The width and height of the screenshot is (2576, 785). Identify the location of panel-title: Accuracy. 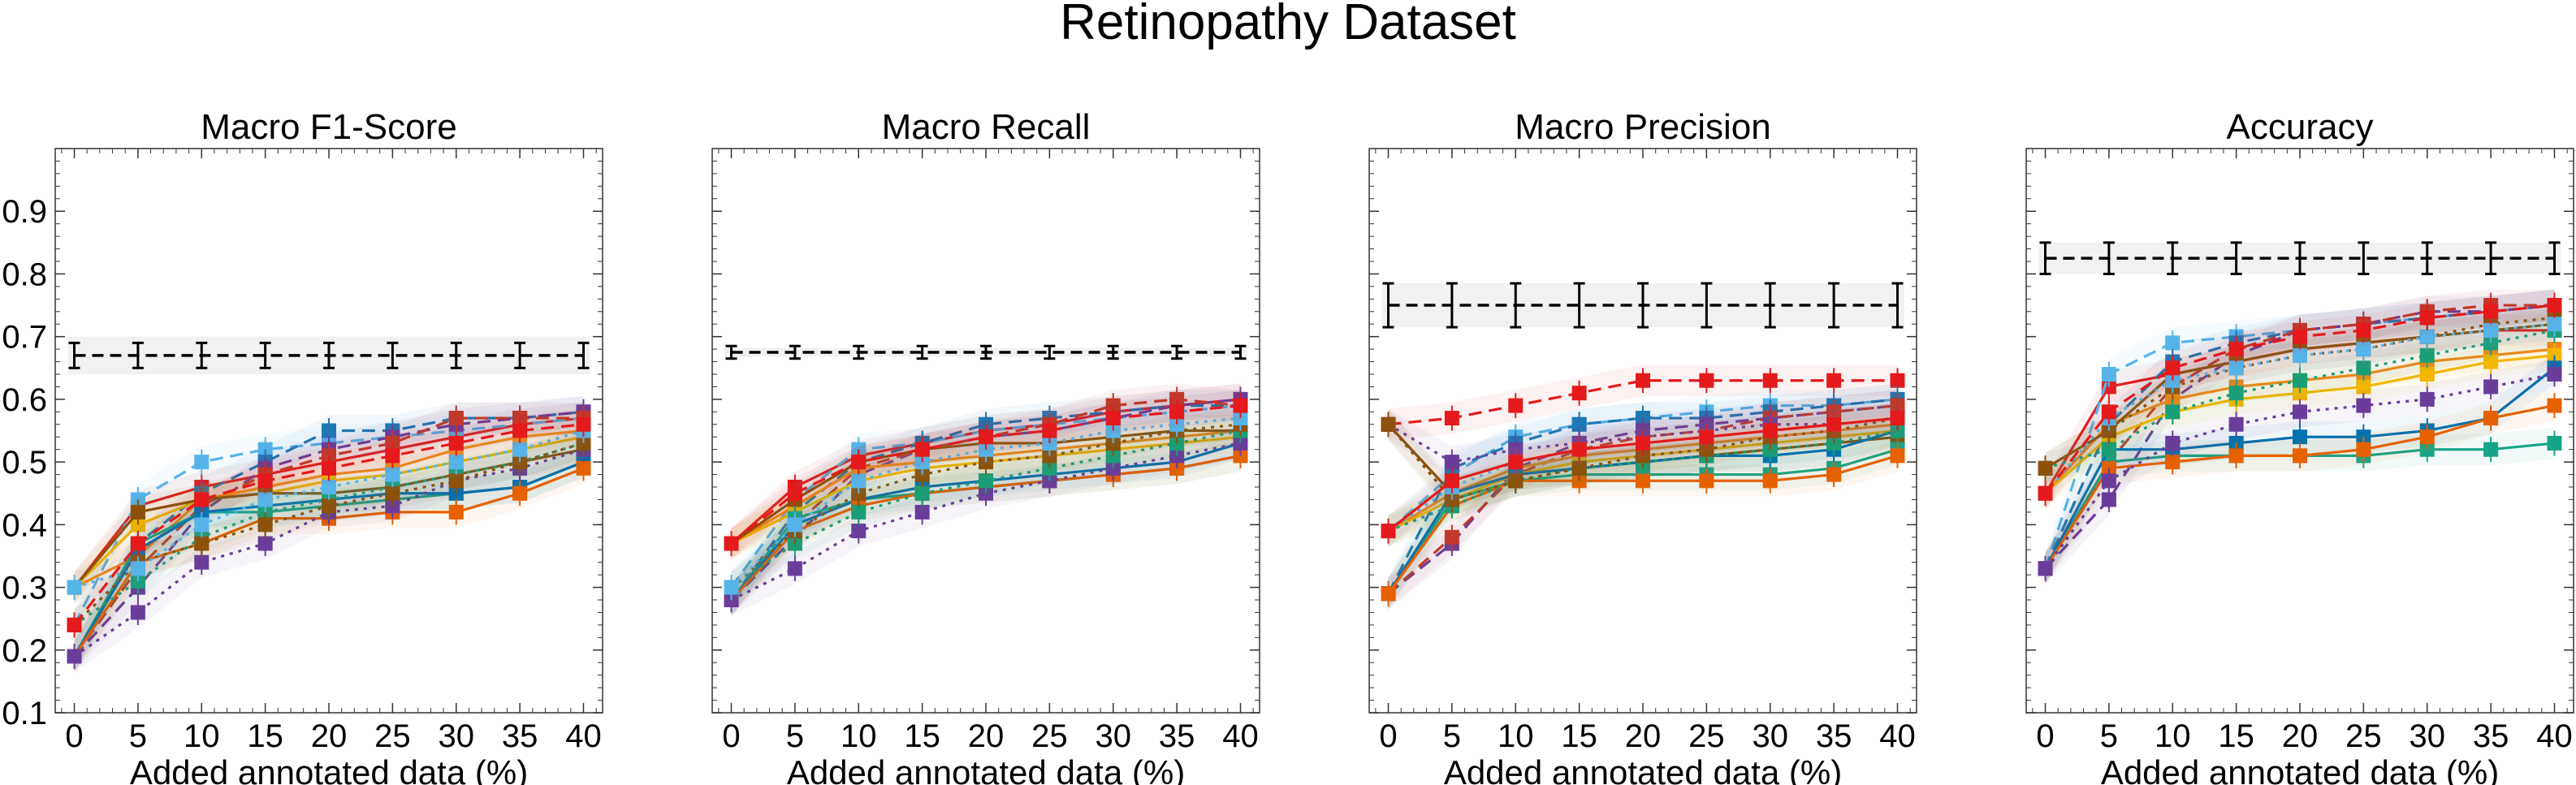
(2301, 127).